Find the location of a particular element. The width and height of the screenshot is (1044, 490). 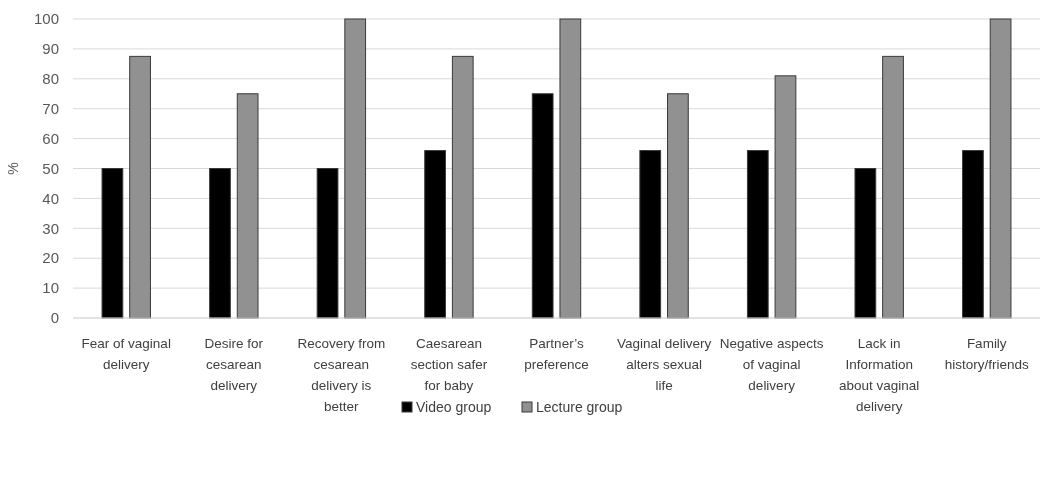

x-tick-label: Lack in Information about vaginal delivery is located at coordinates (879, 375).